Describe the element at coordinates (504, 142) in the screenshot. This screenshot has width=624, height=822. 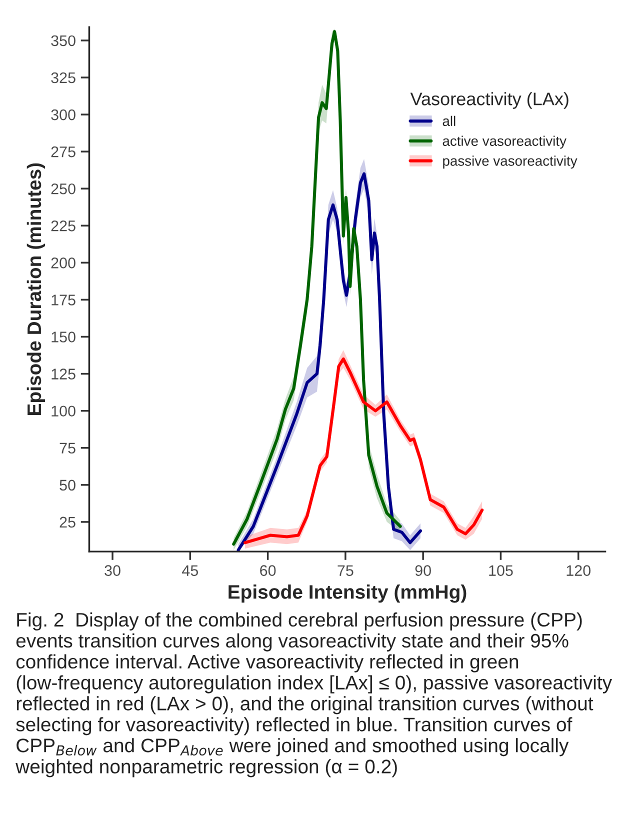
I see `legend-label: active vasoreactivity` at that location.